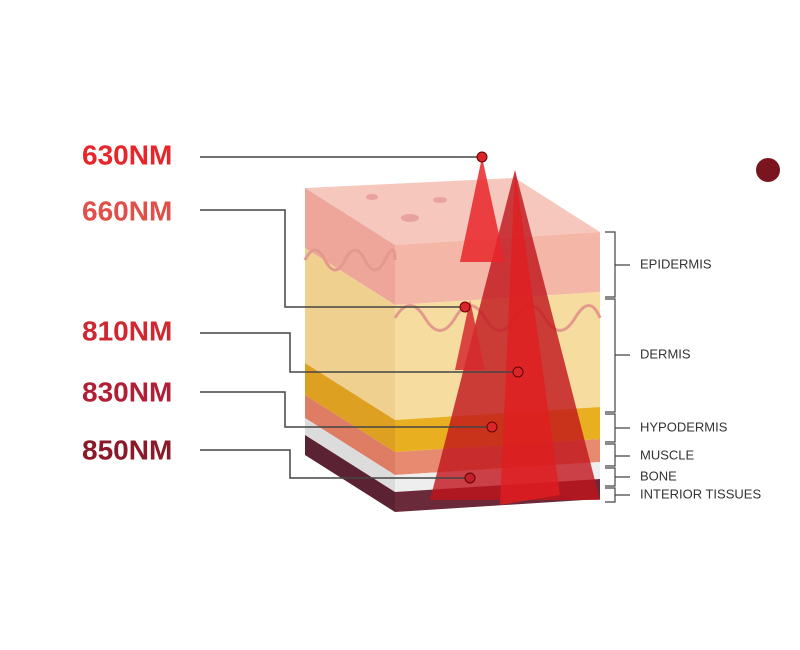  What do you see at coordinates (665, 353) in the screenshot?
I see `layer-label: DERMIS` at bounding box center [665, 353].